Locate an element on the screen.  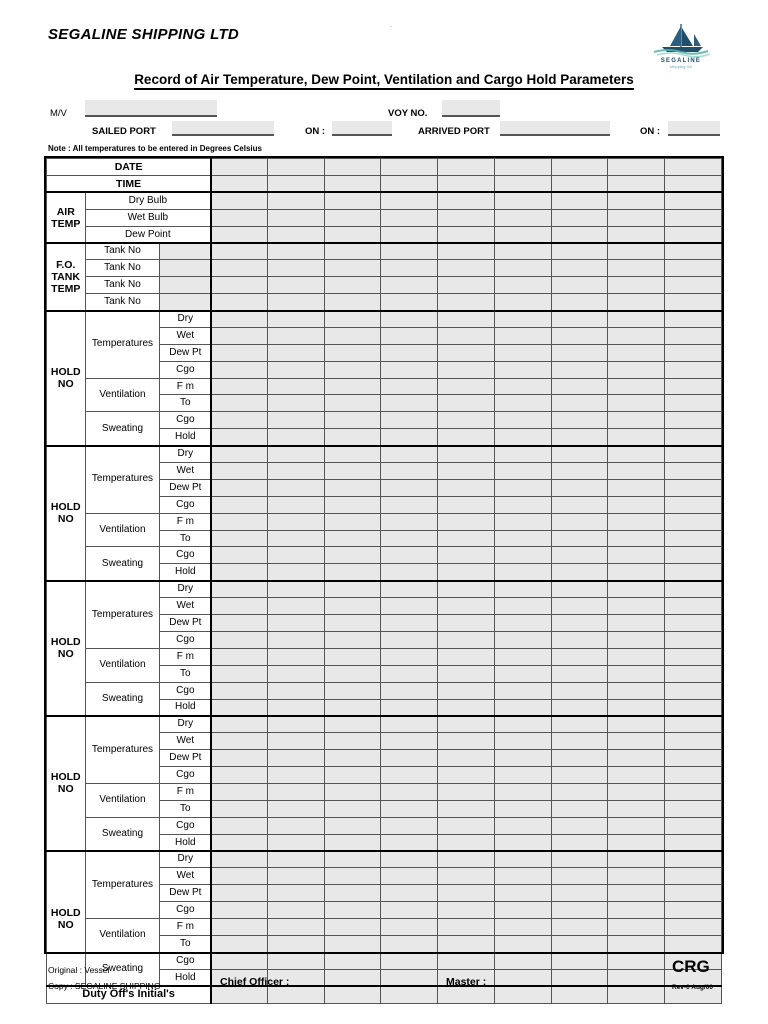
tank-no-input is located at coordinates (185, 302).